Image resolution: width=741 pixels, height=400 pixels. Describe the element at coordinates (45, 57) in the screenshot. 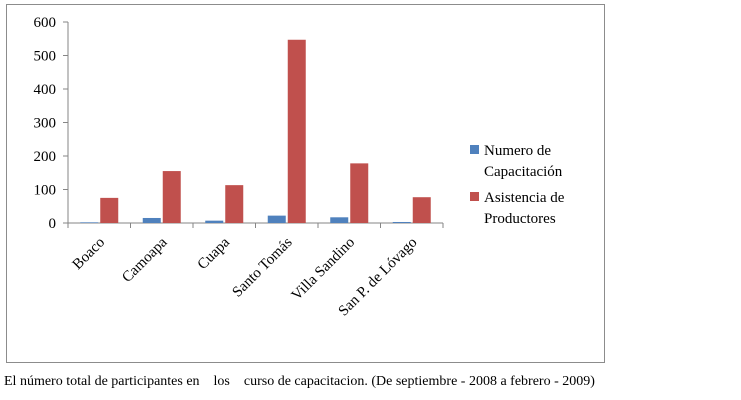

I see `y-tick-label: 500` at that location.